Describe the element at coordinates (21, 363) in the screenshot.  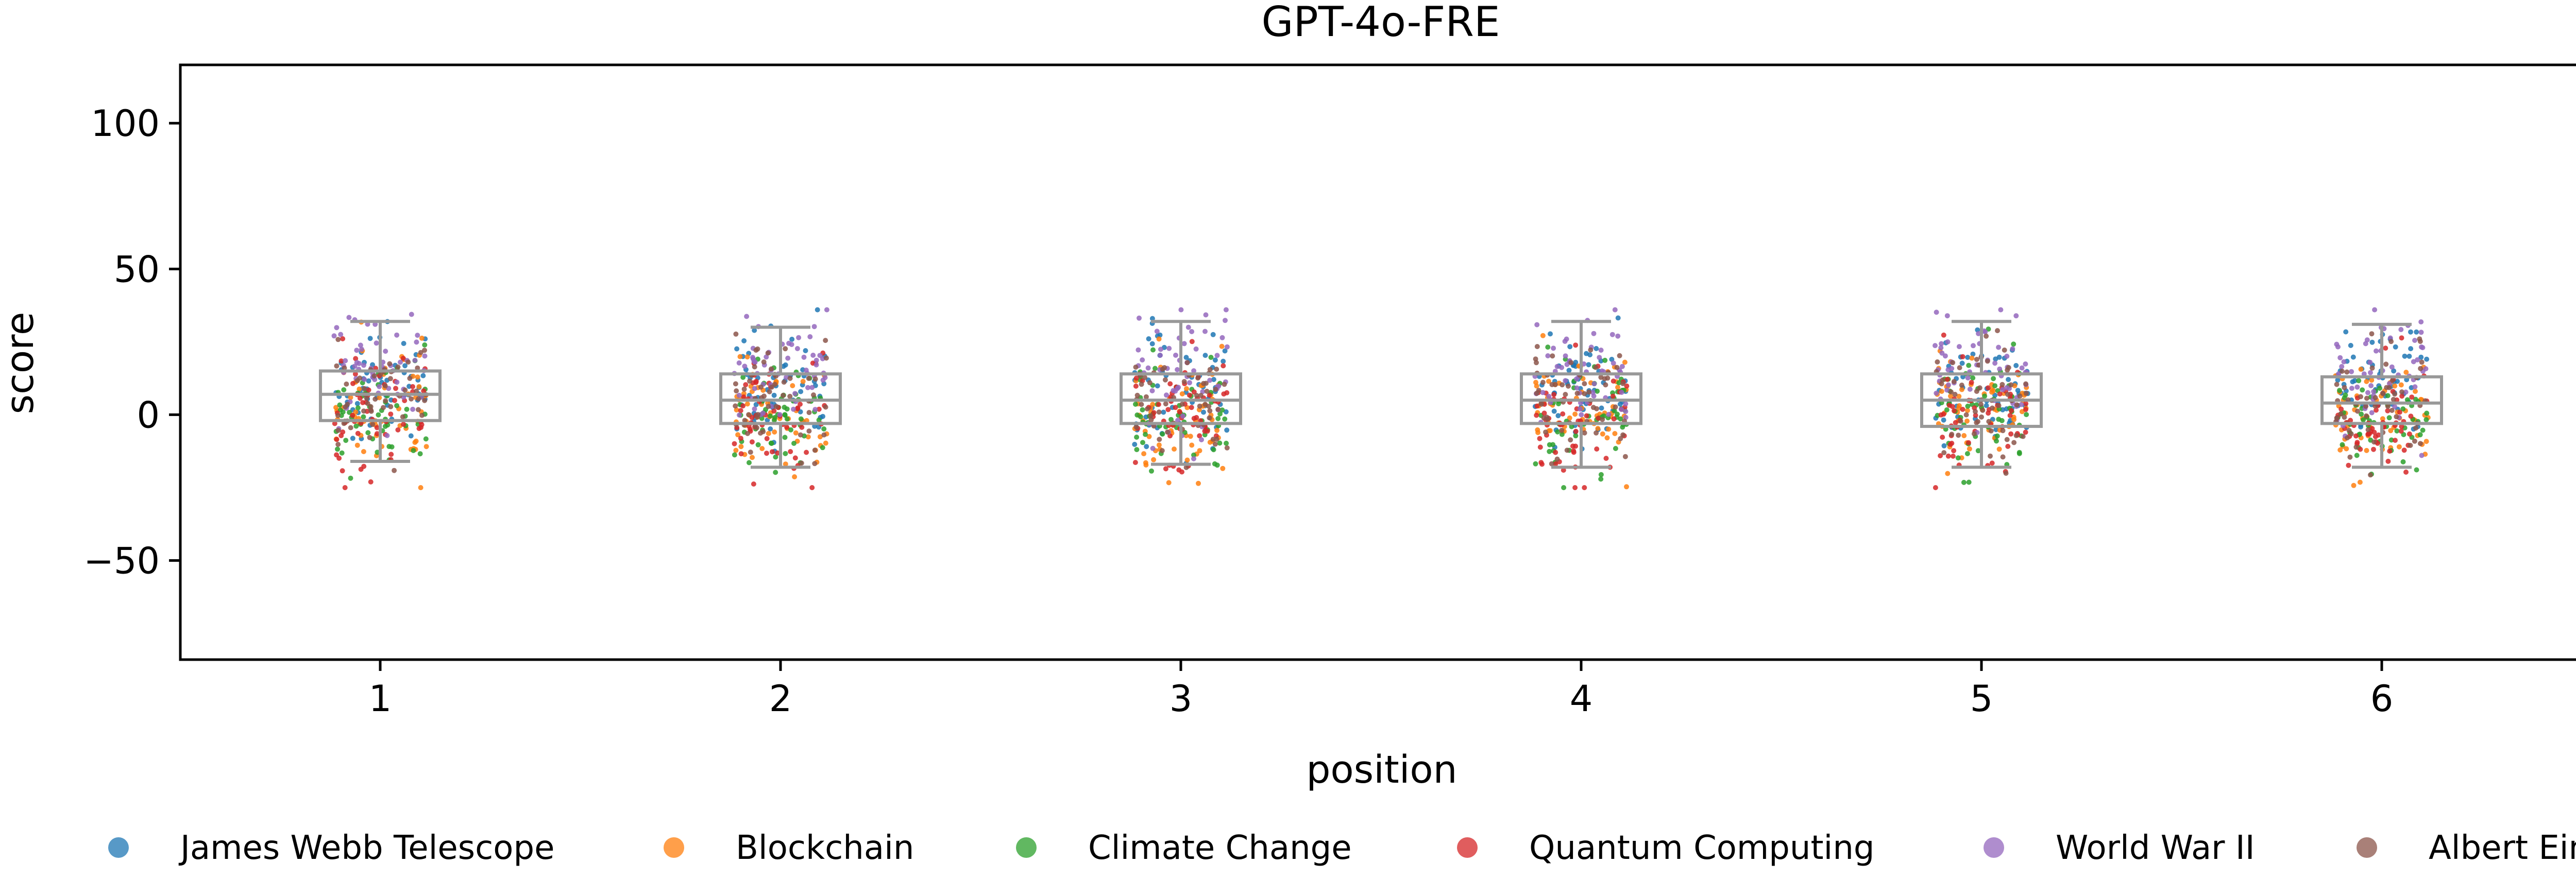
I see `y-axis-label: score` at that location.